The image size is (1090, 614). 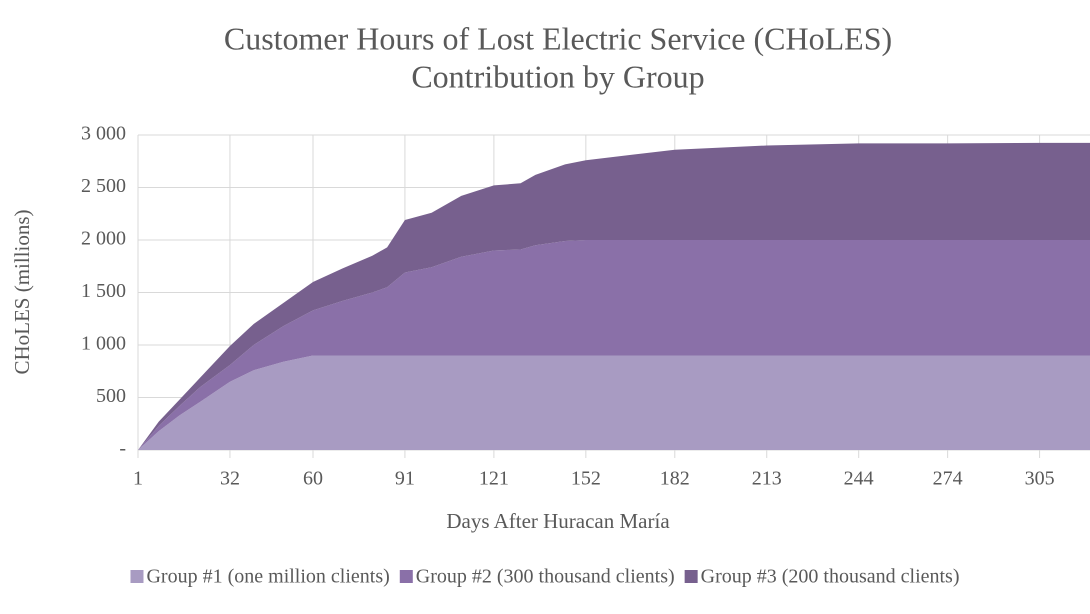 What do you see at coordinates (558, 521) in the screenshot?
I see `x-axis-title: Days After Huracan María` at bounding box center [558, 521].